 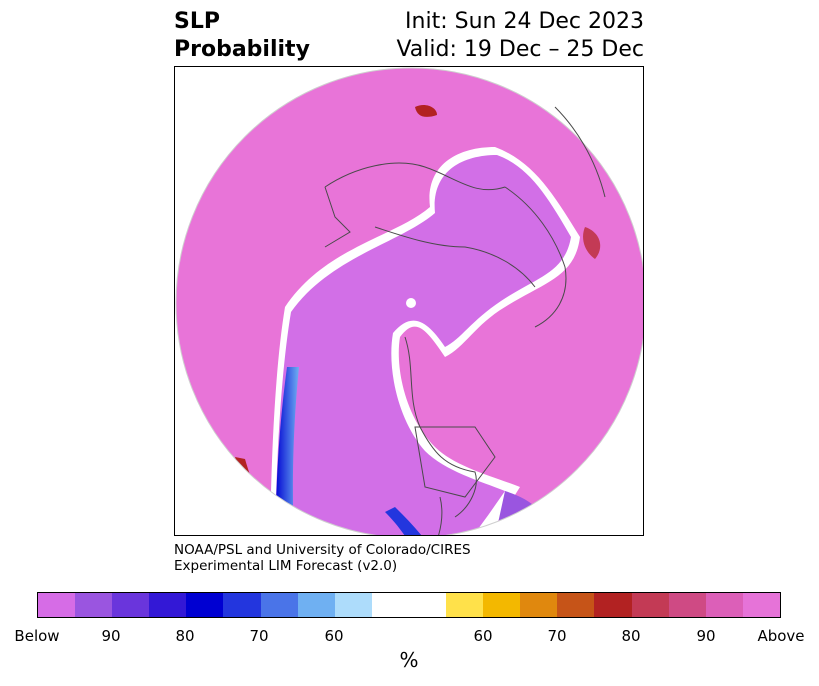 I want to click on coastline-europe, so click(x=415, y=176).